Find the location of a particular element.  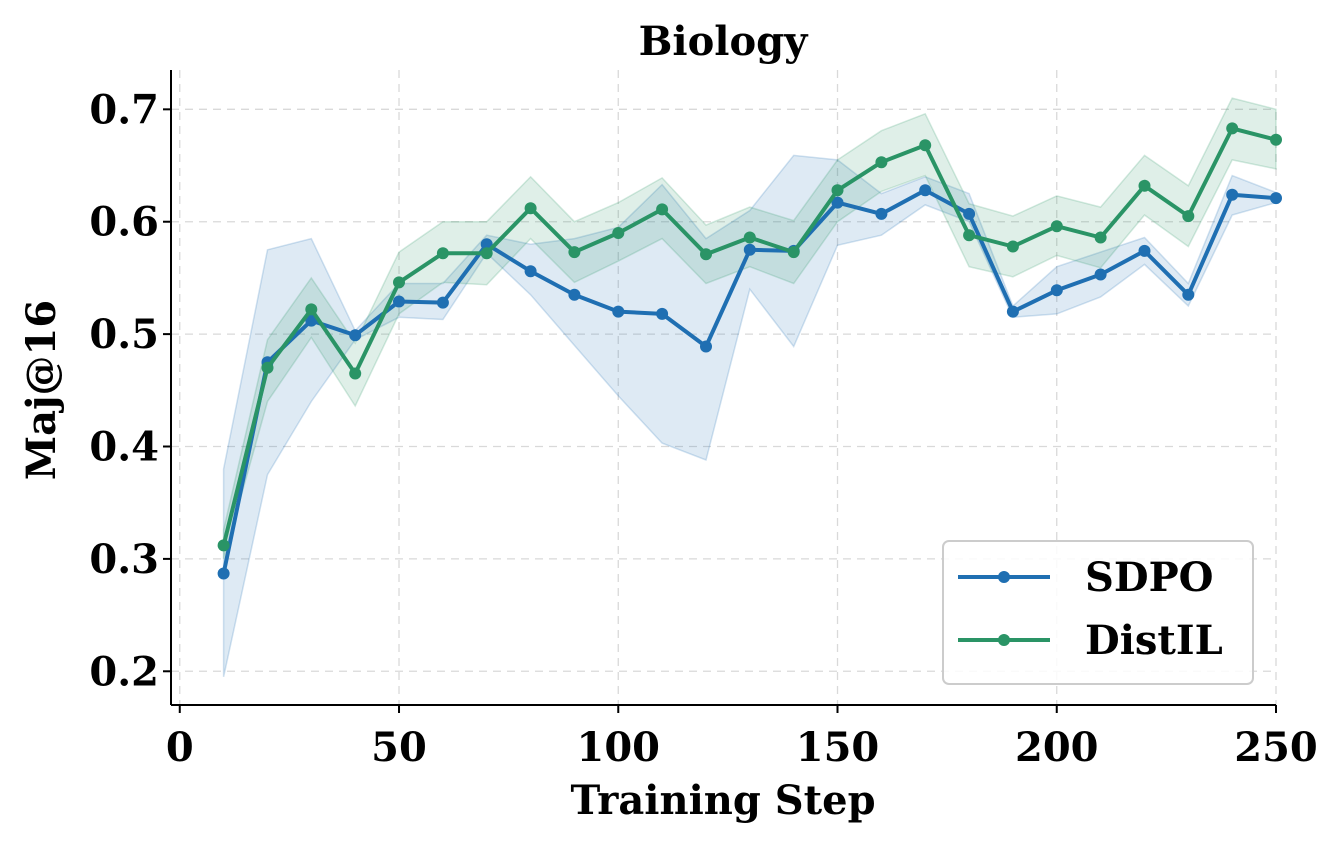

y-ticks: 0.2 0.3 0.4 0.5 0.6 0.7 is located at coordinates (130, 390).